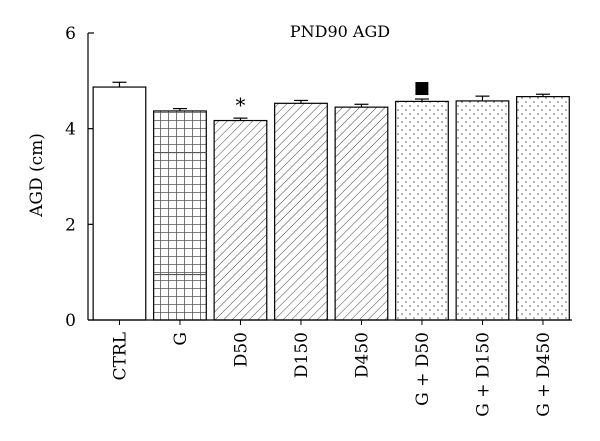  What do you see at coordinates (544, 374) in the screenshot?
I see `x-tick-label: G + D450` at bounding box center [544, 374].